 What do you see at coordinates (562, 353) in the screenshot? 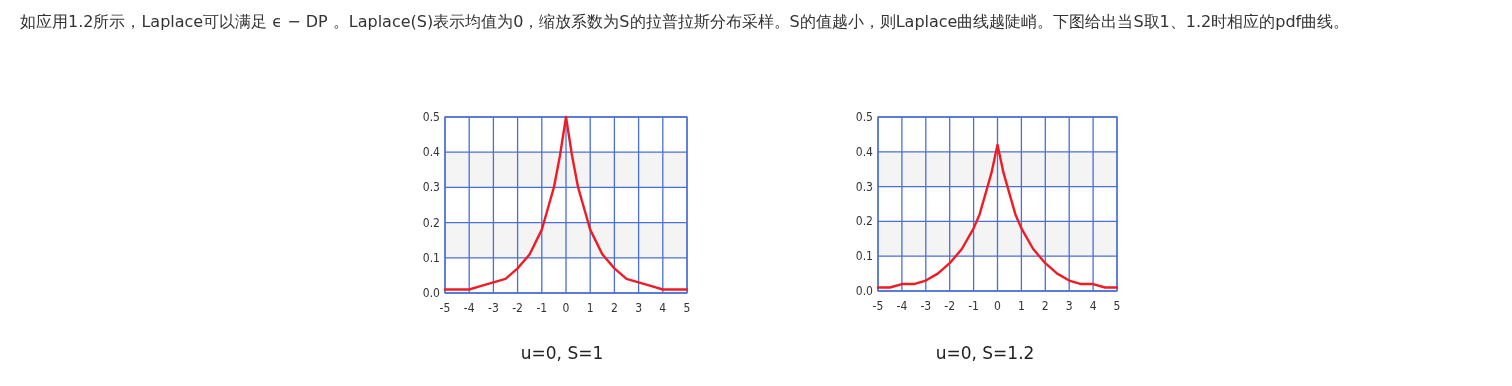
I see `text: u=0, S=1` at bounding box center [562, 353].